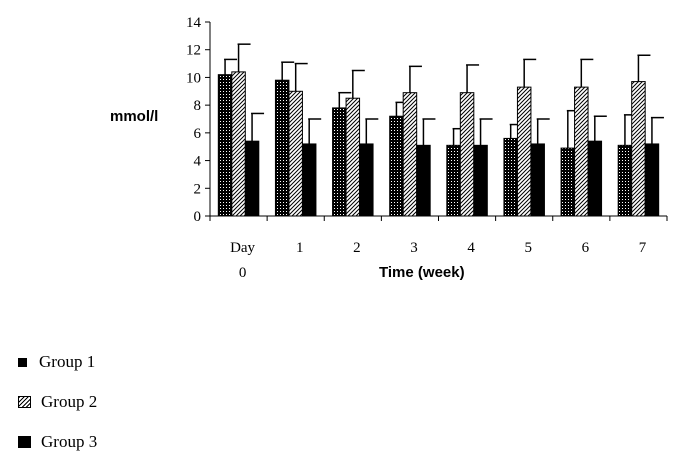 The image size is (676, 472). I want to click on y-tick-label: 4, so click(198, 162).